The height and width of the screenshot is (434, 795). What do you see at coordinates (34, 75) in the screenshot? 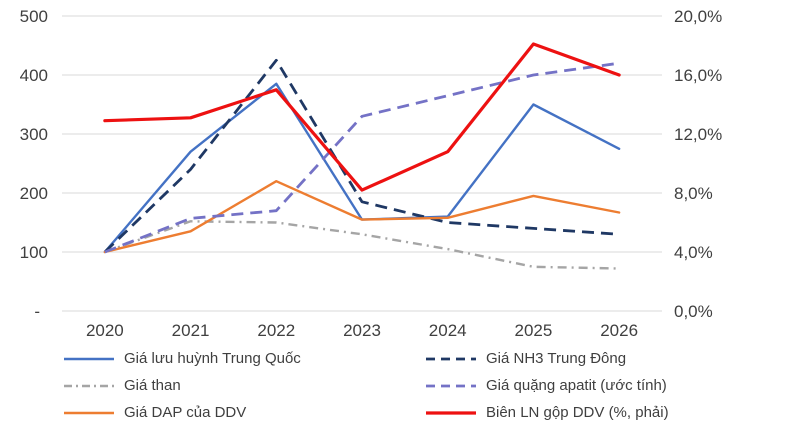
I see `y-axis-left-tick-label: 400` at bounding box center [34, 75].